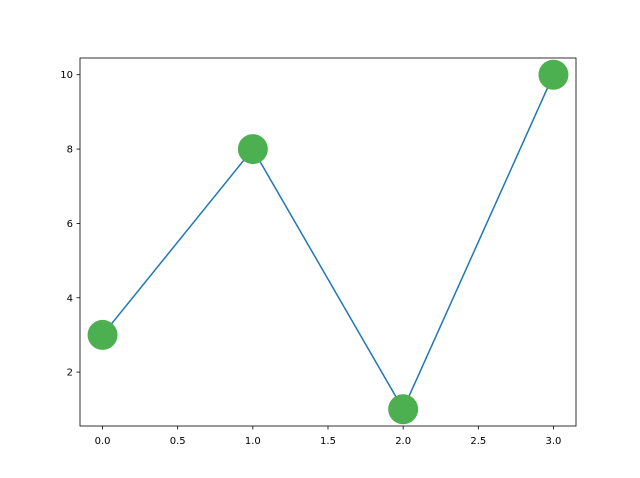 This screenshot has height=478, width=640. I want to click on x-tick-label: 3.0, so click(554, 441).